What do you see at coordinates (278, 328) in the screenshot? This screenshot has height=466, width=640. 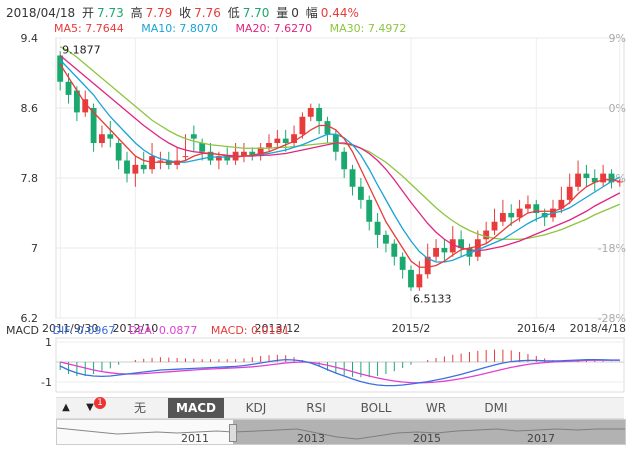 I see `x-tick-label: 2013/12` at bounding box center [278, 328].